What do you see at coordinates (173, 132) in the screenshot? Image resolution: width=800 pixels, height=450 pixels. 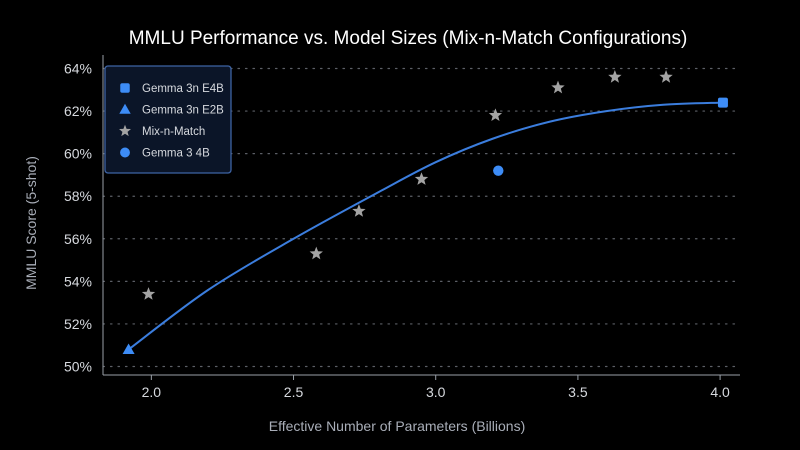 I see `legend-label-mix-n-match: Mix-n-Match` at bounding box center [173, 132].